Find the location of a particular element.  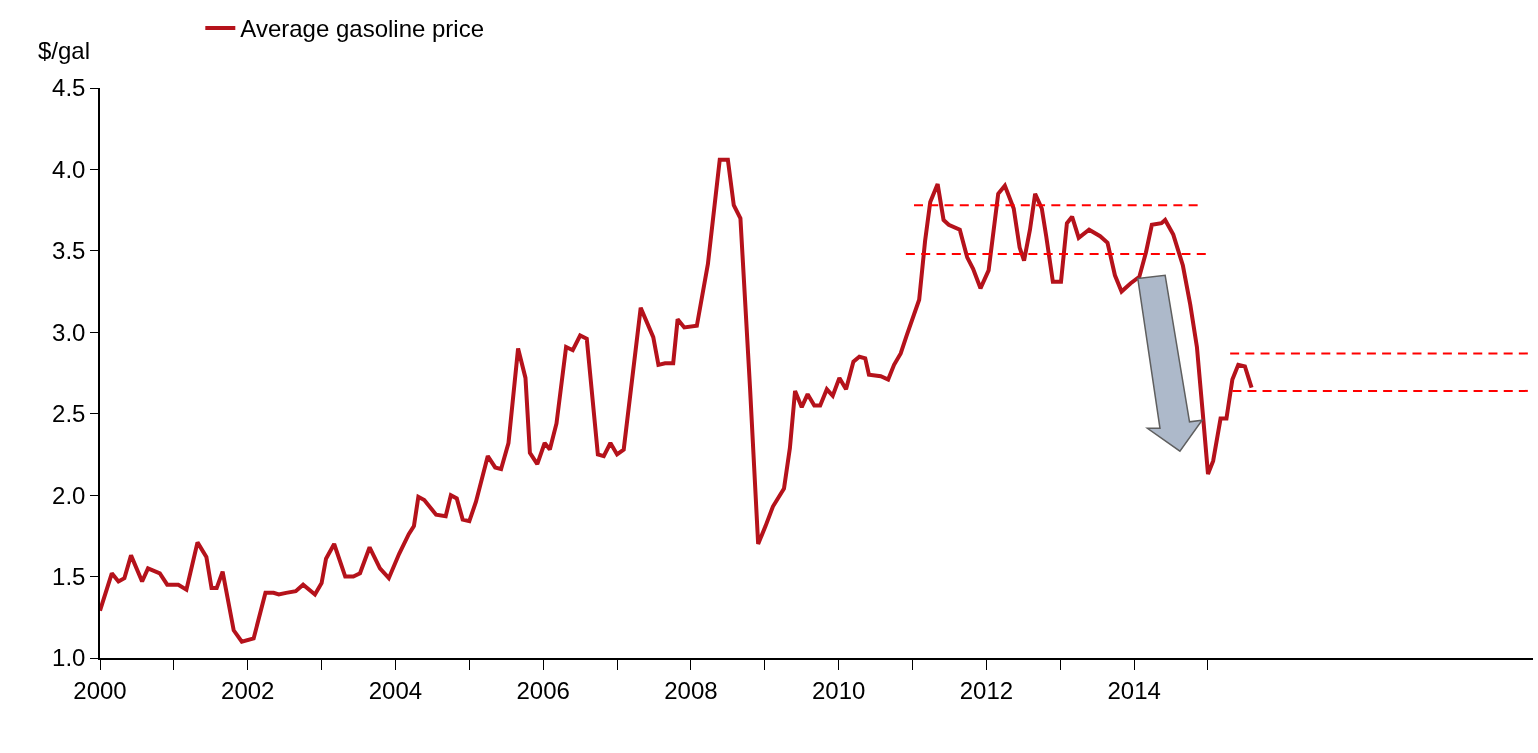

y-tick-label: 1.5 is located at coordinates (69, 576).